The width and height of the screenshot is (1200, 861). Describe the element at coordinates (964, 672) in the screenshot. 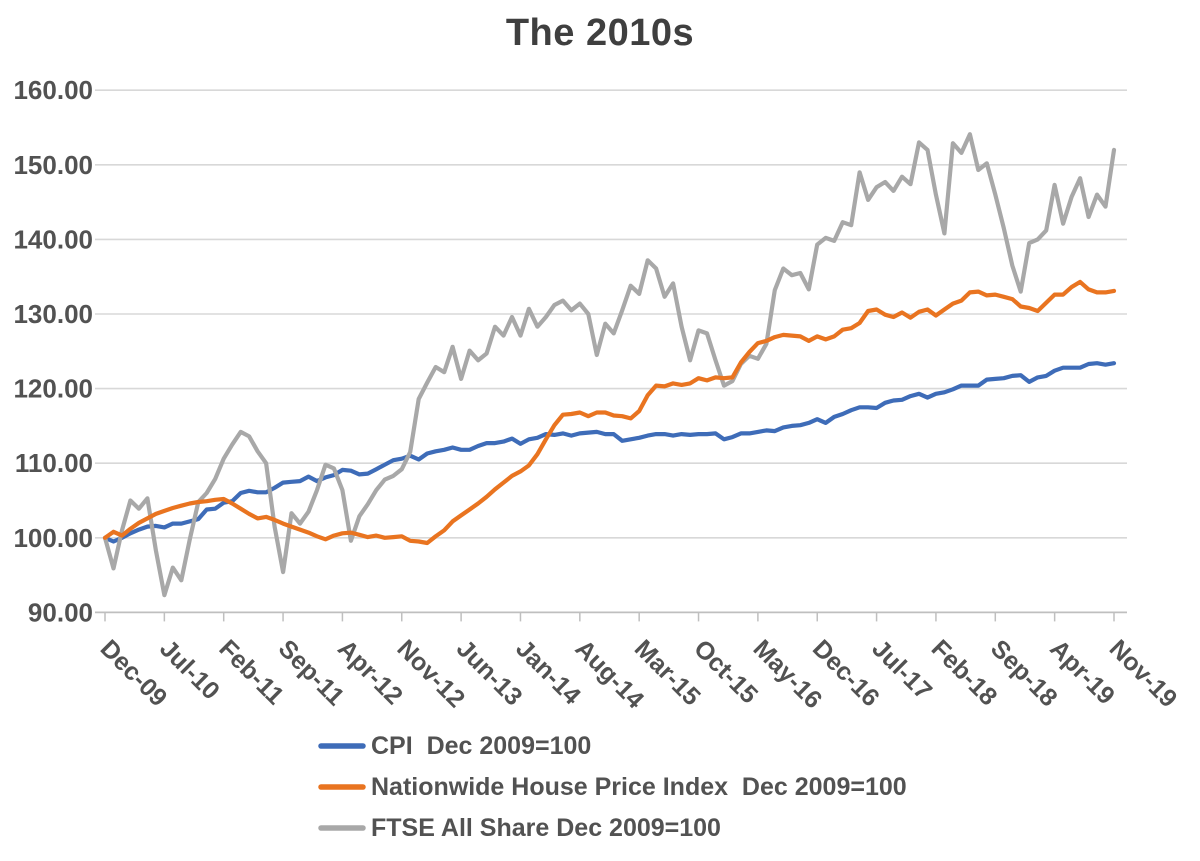

I see `x-axis-tick-label: Feb-18` at that location.